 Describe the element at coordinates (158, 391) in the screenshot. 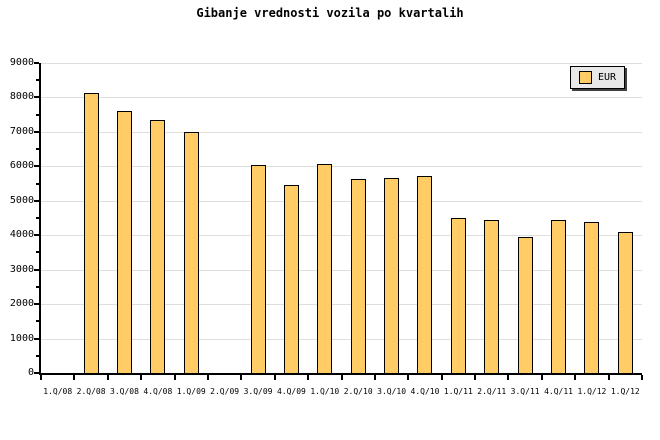

I see `x-tick-label: 4.Q/08` at that location.